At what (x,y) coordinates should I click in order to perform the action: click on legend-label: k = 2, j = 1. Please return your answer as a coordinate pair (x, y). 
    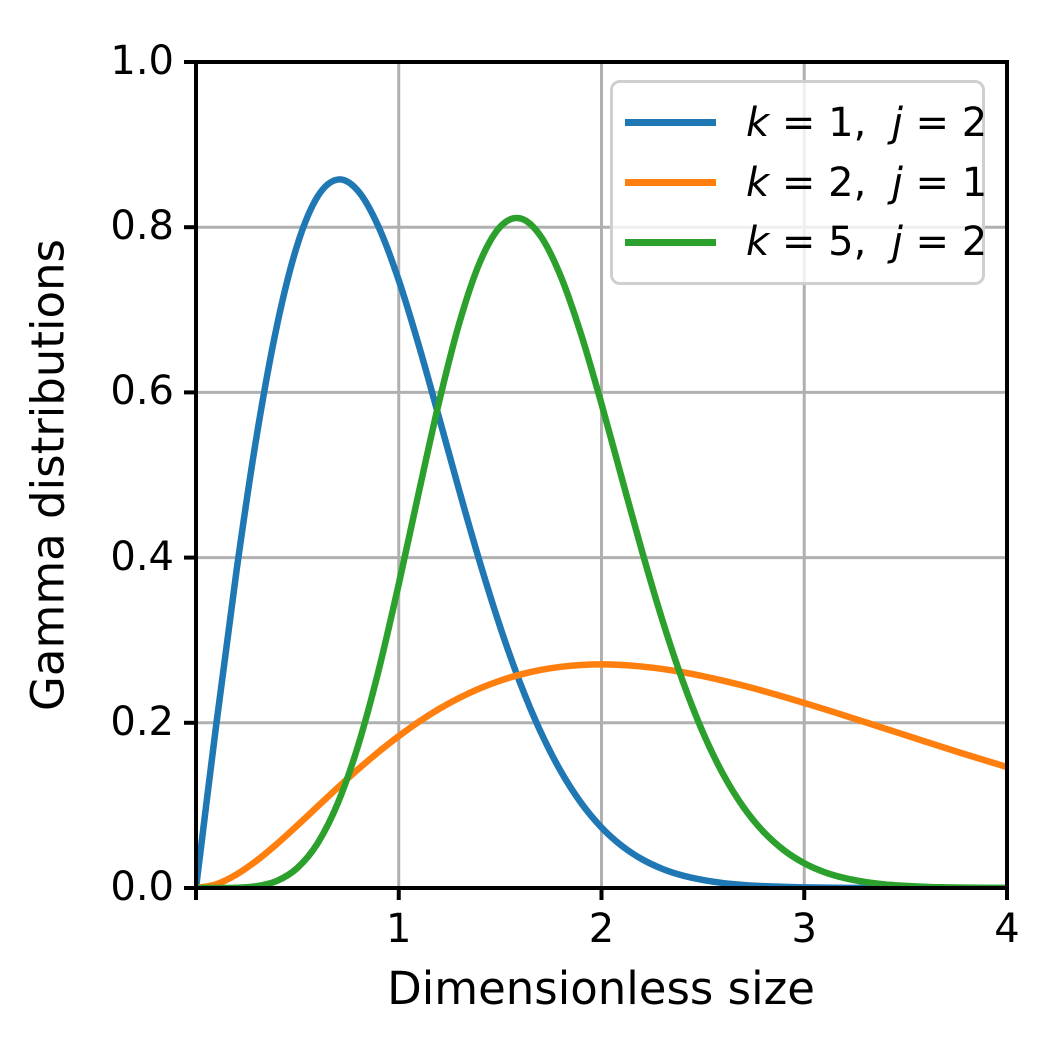
    Looking at the image, I should click on (867, 182).